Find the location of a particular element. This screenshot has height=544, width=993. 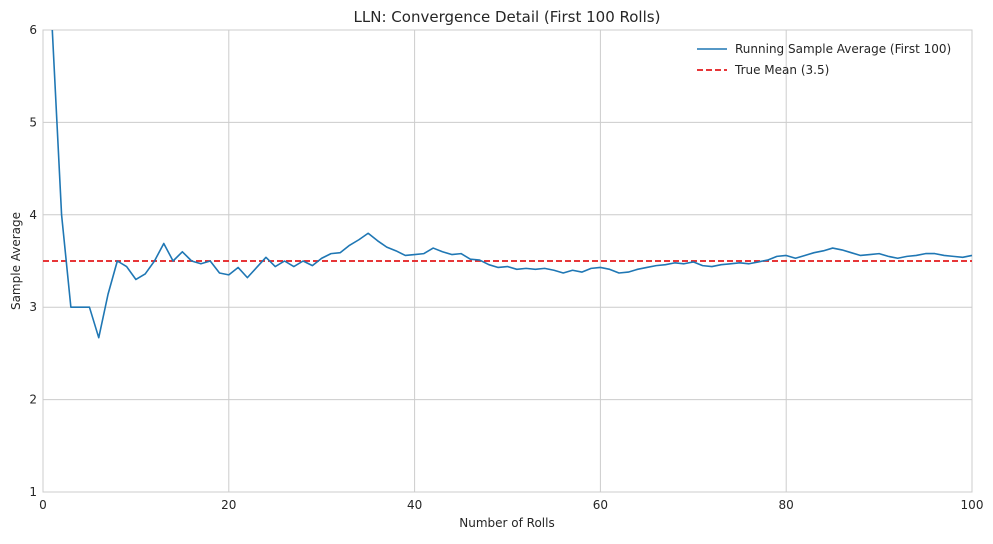

legend-label-running-average: Running Sample Average (First 100) is located at coordinates (843, 49).